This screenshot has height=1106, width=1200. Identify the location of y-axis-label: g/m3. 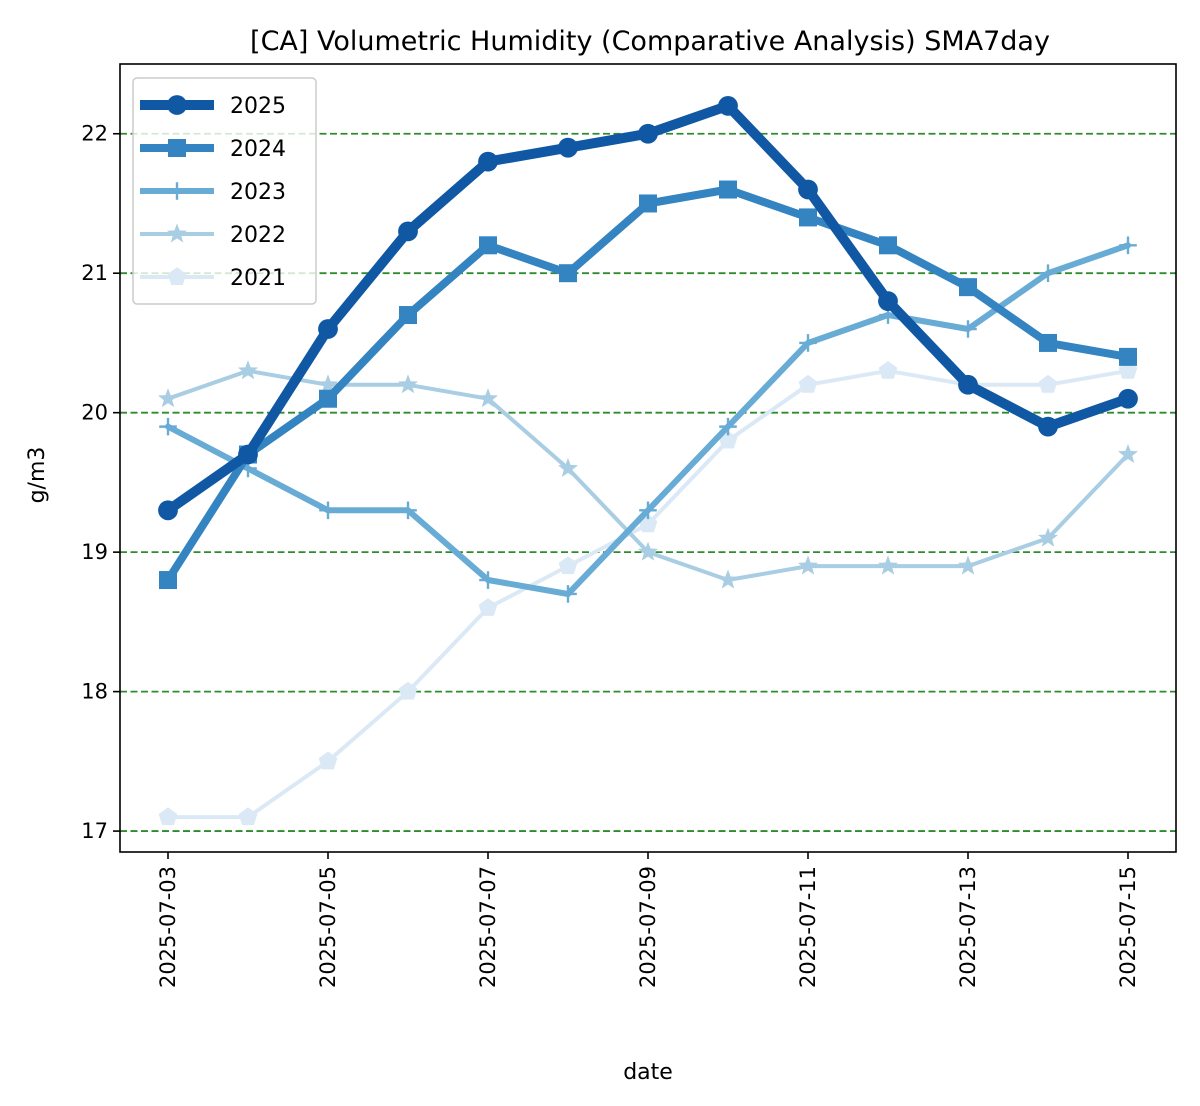
(37, 475).